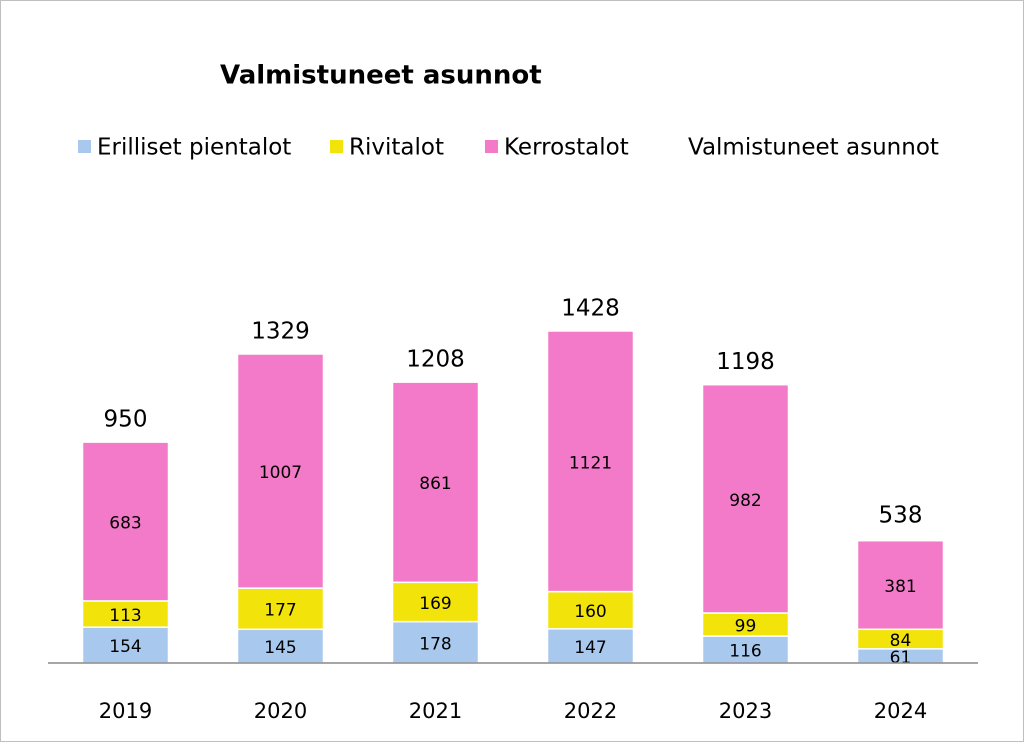  I want to click on legend-label: Kerrostalot, so click(566, 148).